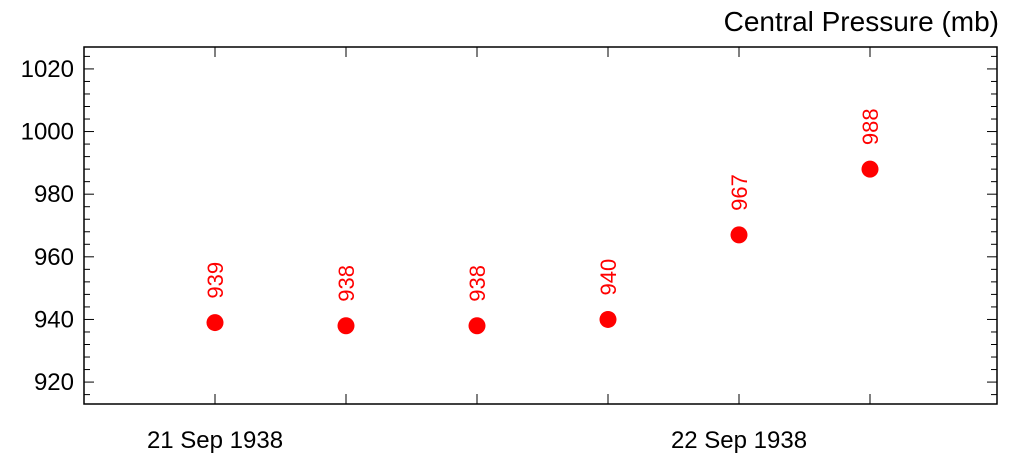 This screenshot has width=1017, height=458. I want to click on data-label: 988, so click(870, 126).